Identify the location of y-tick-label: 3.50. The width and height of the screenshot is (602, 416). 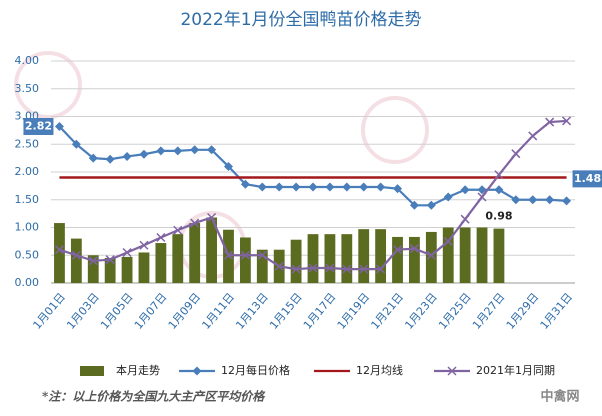
(27, 88).